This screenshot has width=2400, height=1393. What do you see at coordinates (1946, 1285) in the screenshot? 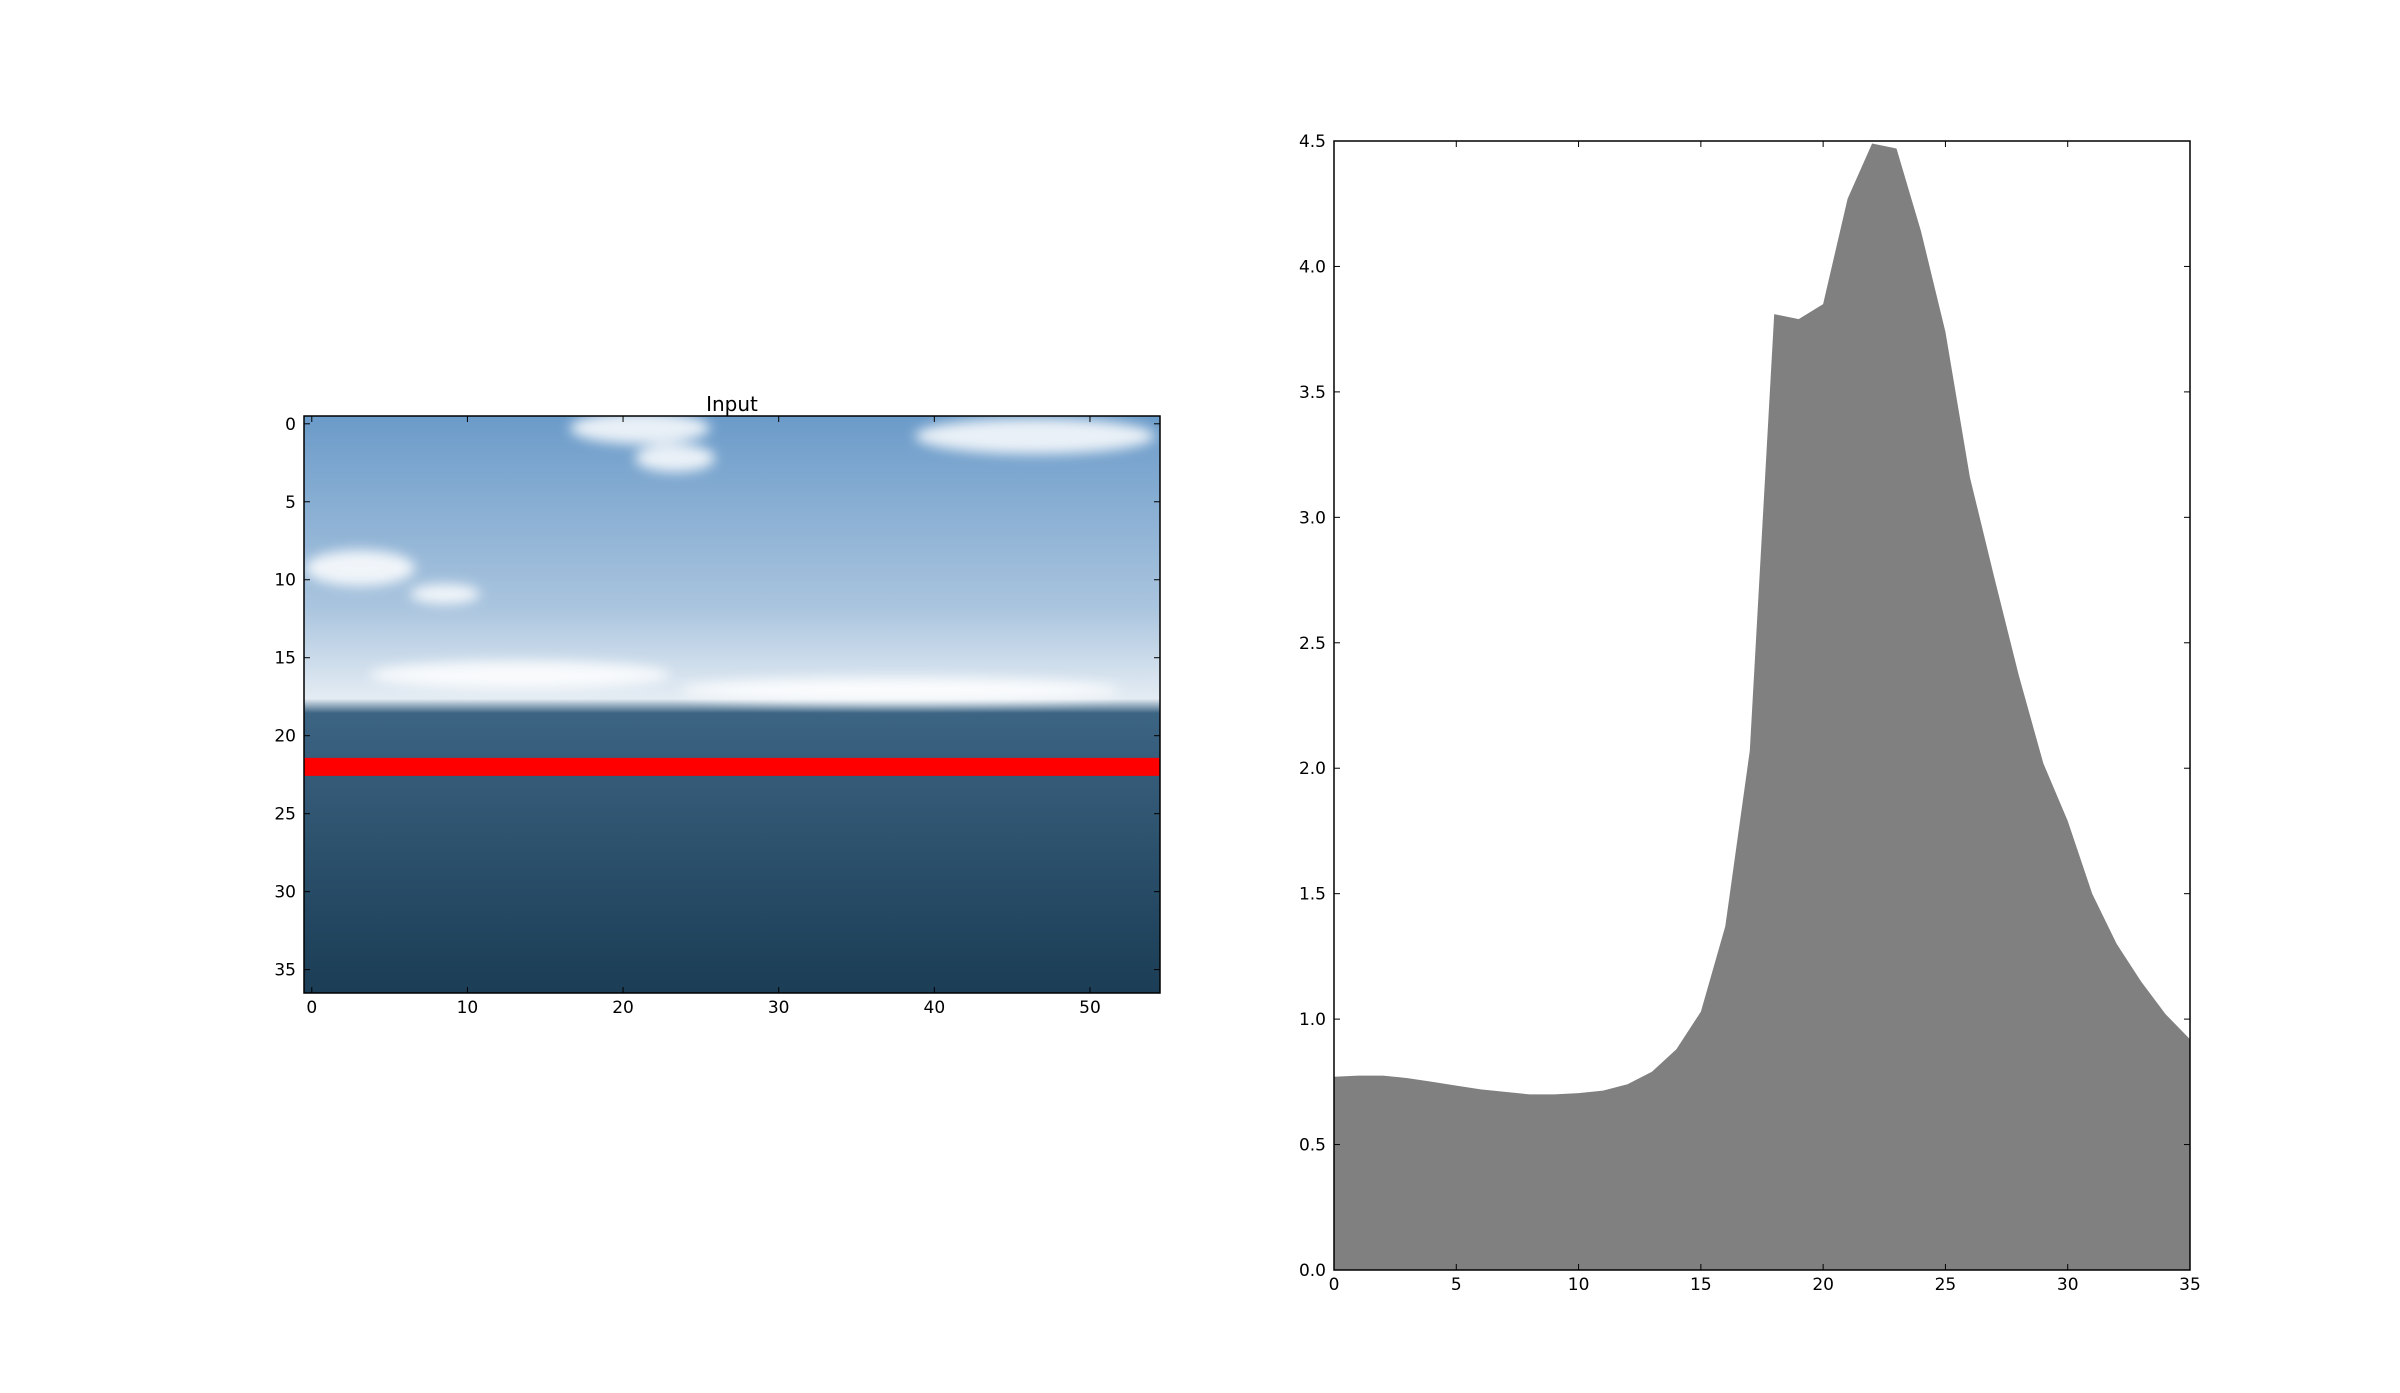
I see `x-tick-label: 25` at bounding box center [1946, 1285].